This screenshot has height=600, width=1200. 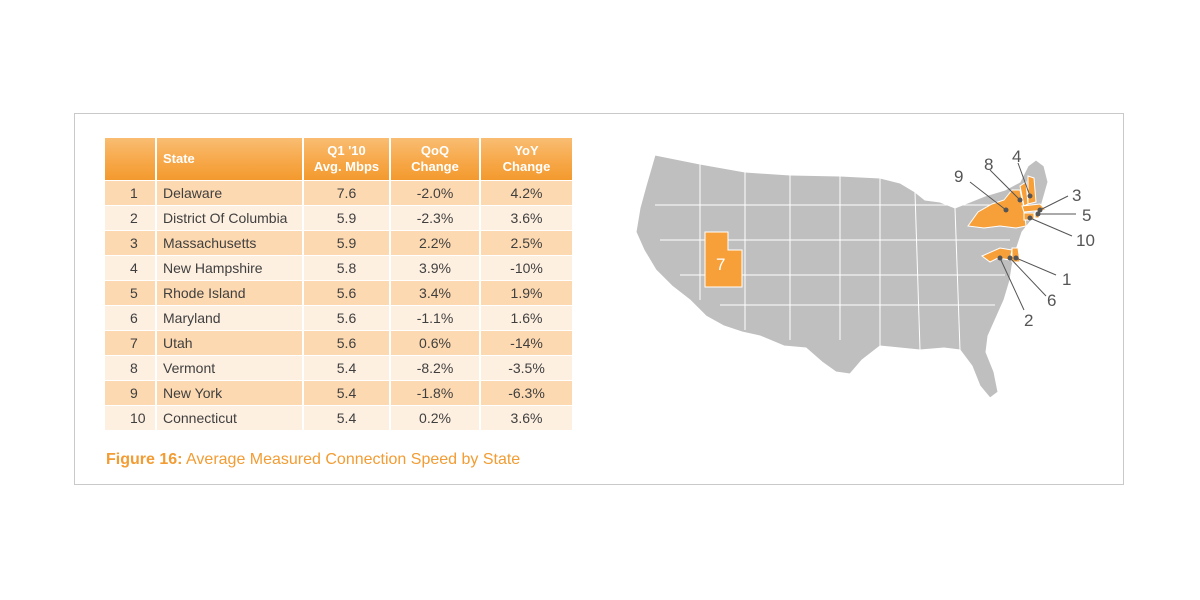 I want to click on yoy-cell: 1.6%, so click(x=526, y=317).